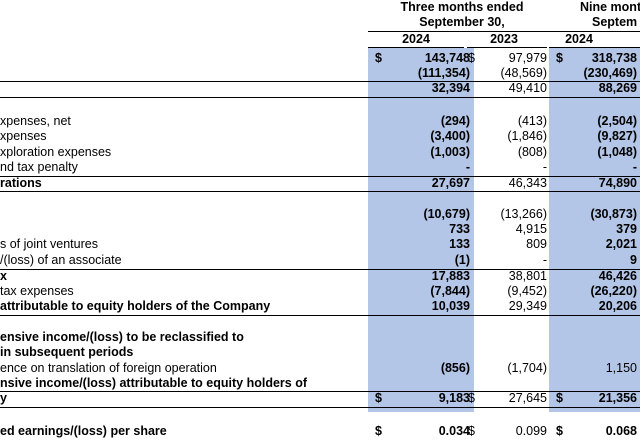 Image resolution: width=640 pixels, height=440 pixels. Describe the element at coordinates (594, 31) in the screenshot. I see `header-rule-nine-months` at that location.